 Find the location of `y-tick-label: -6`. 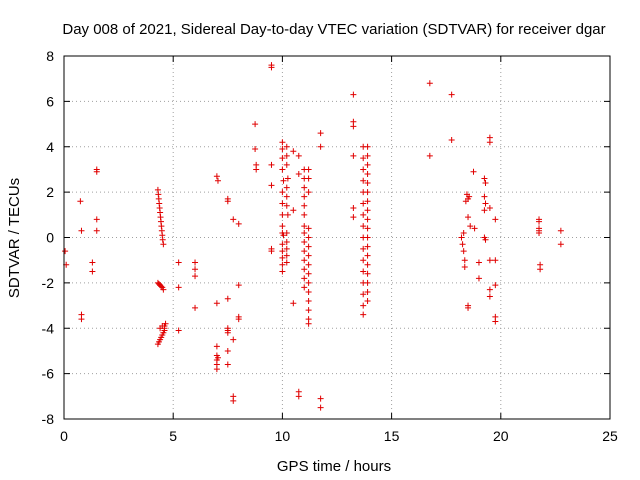

y-tick-label: -6 is located at coordinates (48, 374).